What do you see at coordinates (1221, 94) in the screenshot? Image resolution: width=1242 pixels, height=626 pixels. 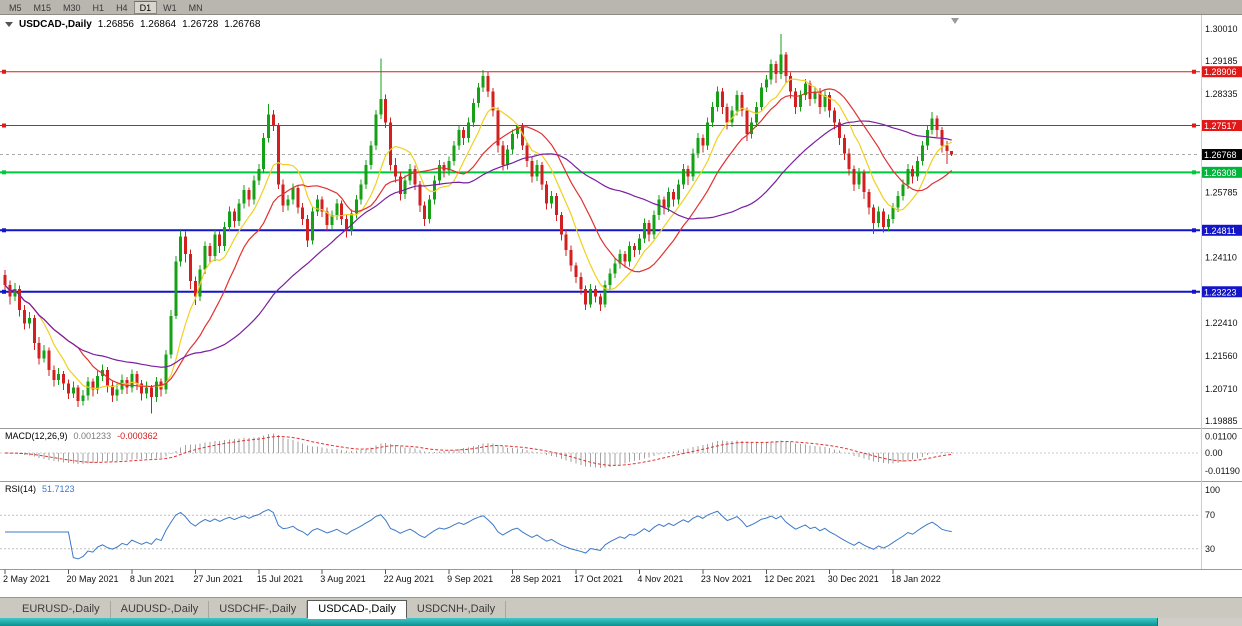 I see `price-tick-label: 1.28335` at bounding box center [1221, 94].